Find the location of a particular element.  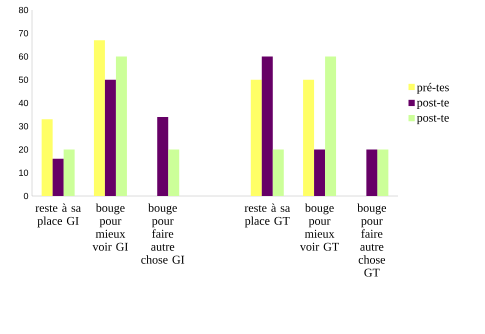

legend-label: pré-tes is located at coordinates (432, 88).